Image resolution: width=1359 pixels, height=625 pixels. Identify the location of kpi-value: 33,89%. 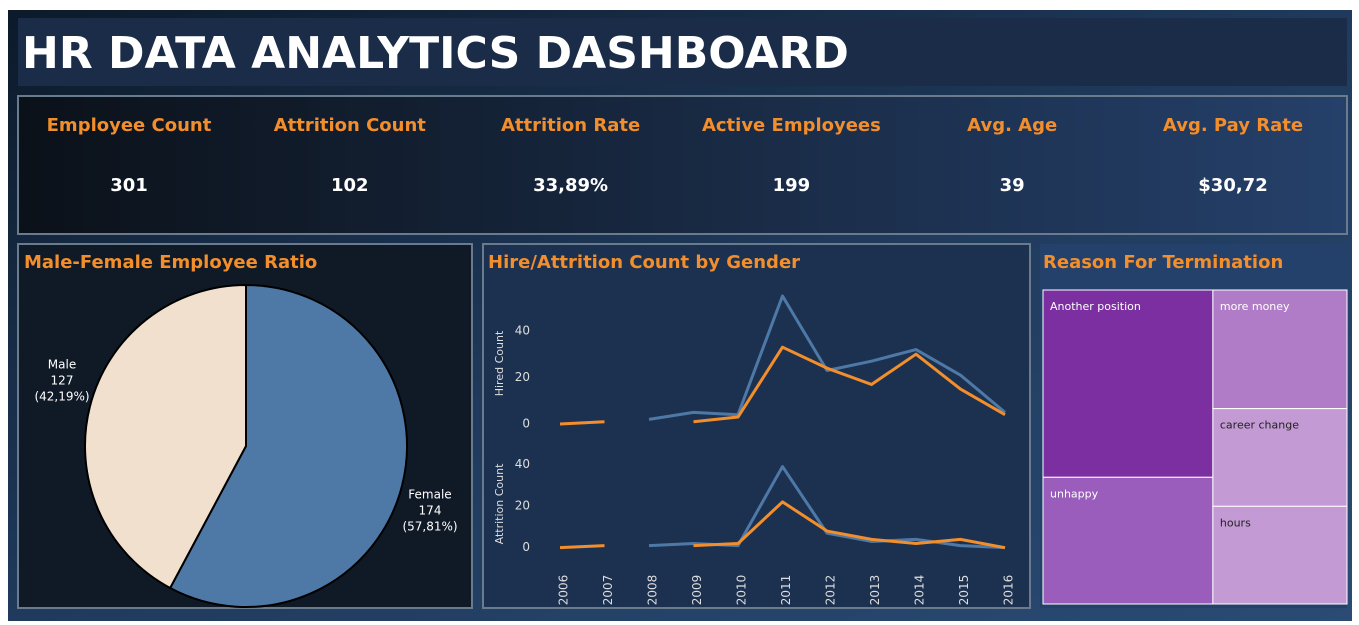
(570, 185).